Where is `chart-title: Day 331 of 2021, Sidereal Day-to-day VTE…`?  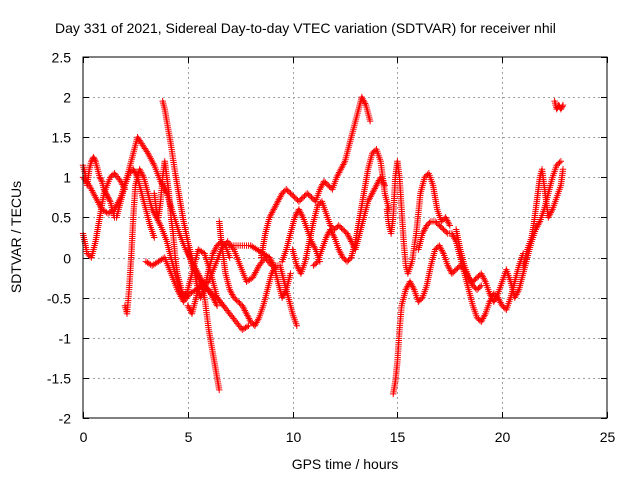 chart-title: Day 331 of 2021, Sidereal Day-to-day VTE… is located at coordinates (305, 28).